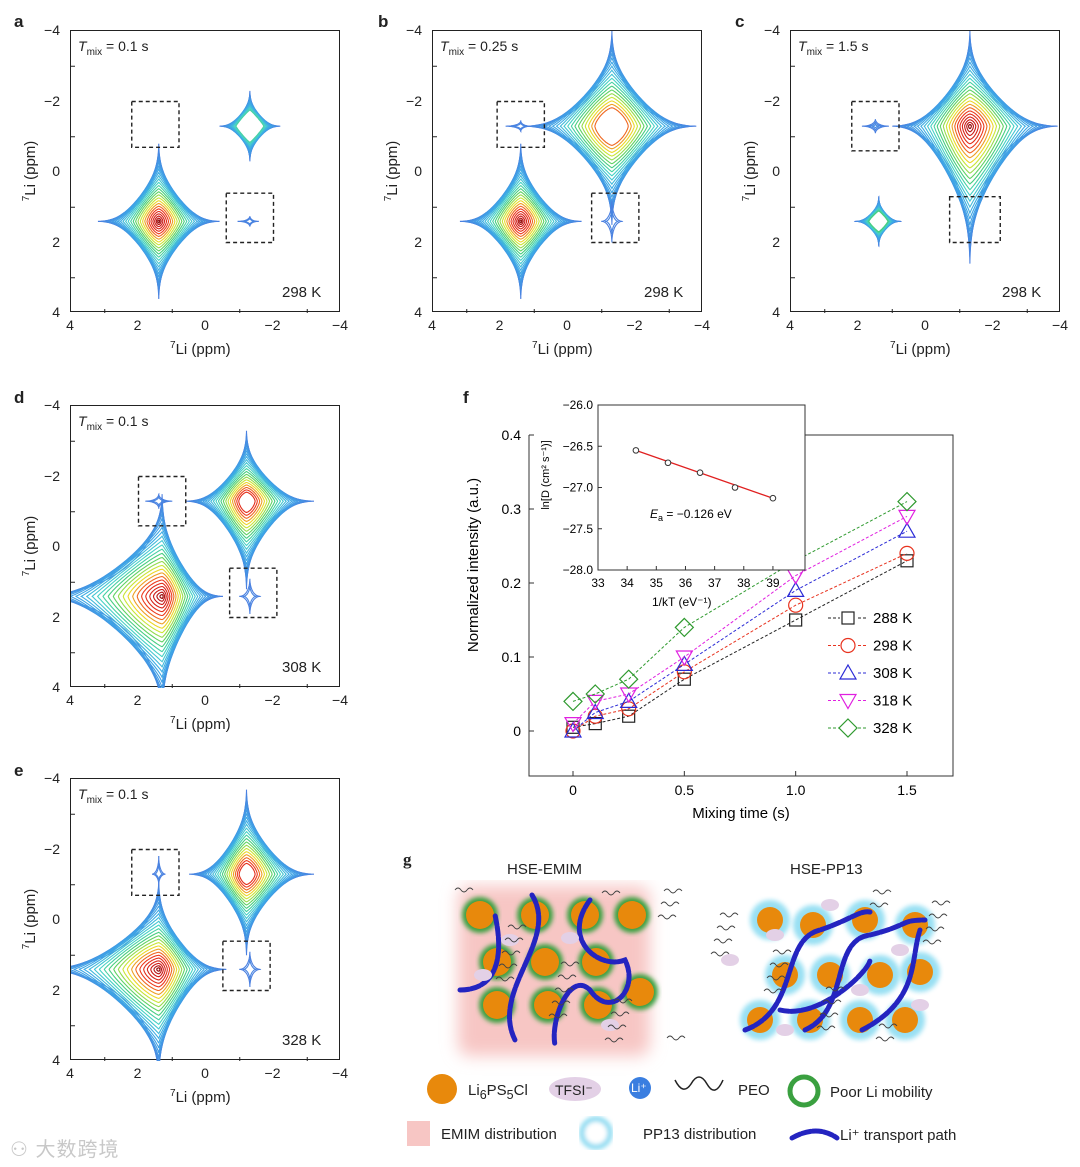  I want to click on legend-label: 328 K, so click(892, 728).